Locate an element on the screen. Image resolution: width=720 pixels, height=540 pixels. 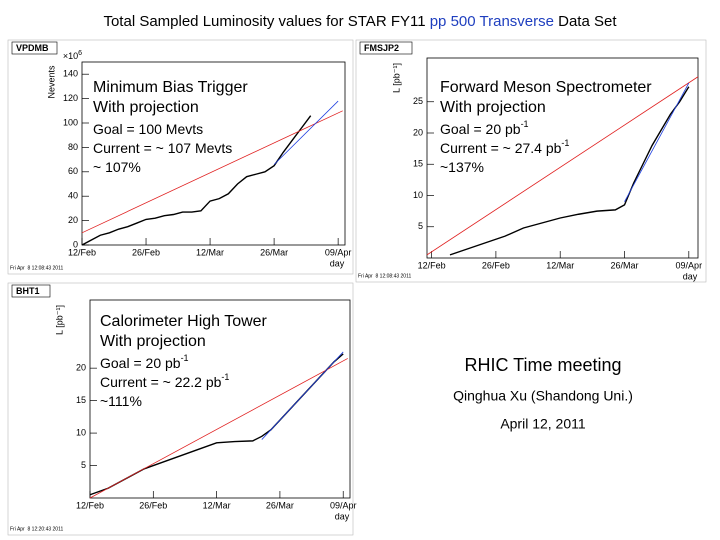
y-tick-label: 60 is located at coordinates (73, 171).